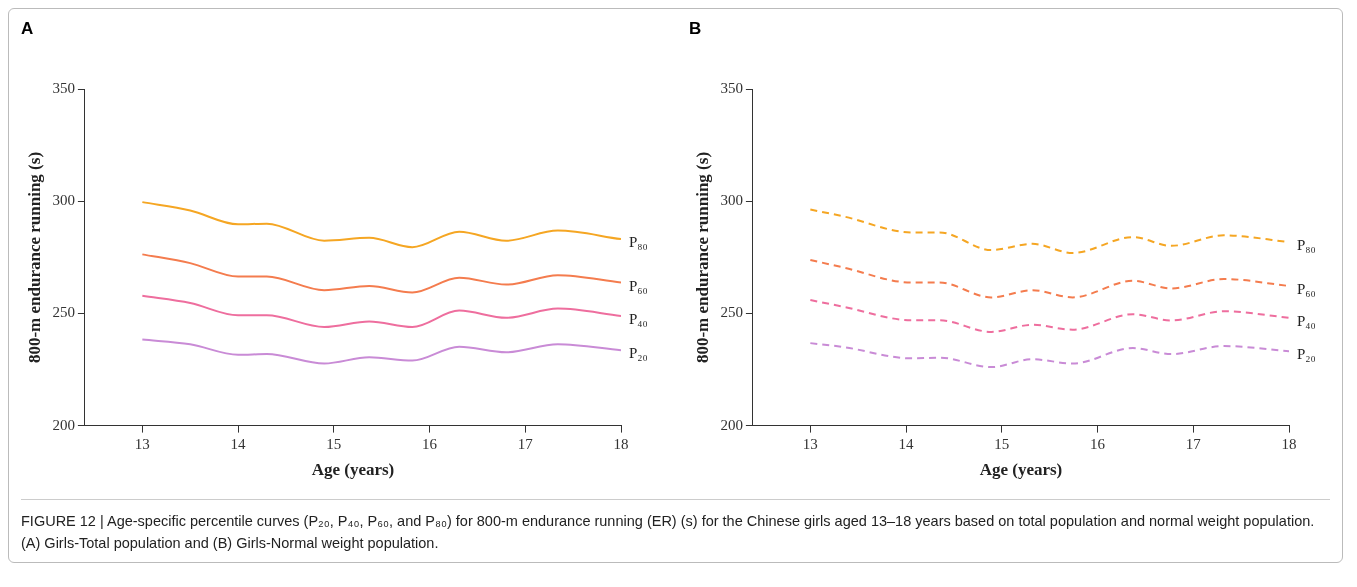 This screenshot has height=587, width=1357. What do you see at coordinates (668, 532) in the screenshot?
I see `caption: FIGURE 12 | Age-specific percentile curves (P₂₀, P₄₀, P₆₀, and P₈₀) for 800-m endurance running (ER) (s) for the Chinese girls aged 13–18 years based on total population and normal weight population. (A) Girls-Total population and (B) Girls-Normal weight population.` at bounding box center [668, 532].